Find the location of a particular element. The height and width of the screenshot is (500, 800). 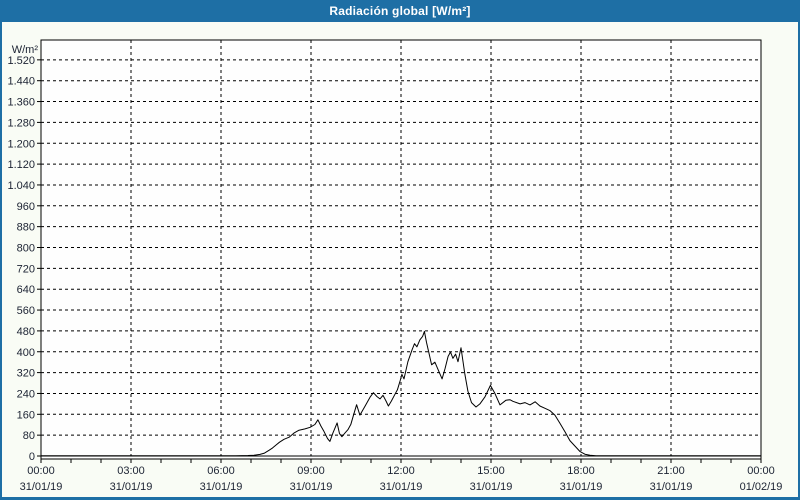

x-tick-time-label: 06:00 is located at coordinates (221, 471).